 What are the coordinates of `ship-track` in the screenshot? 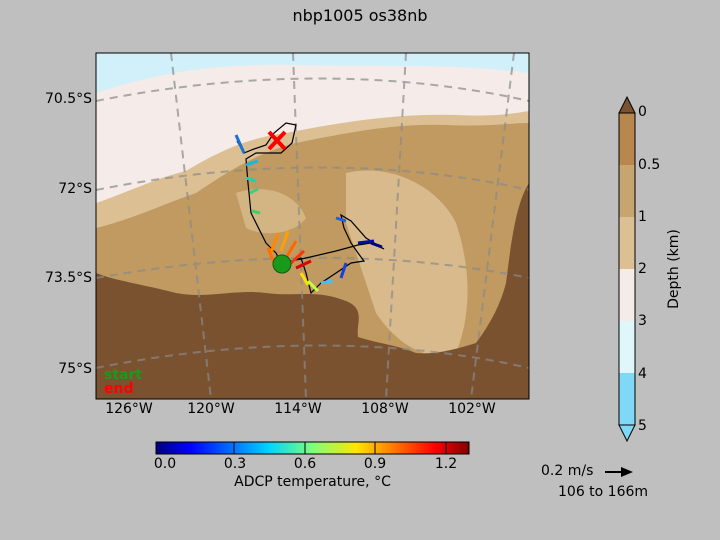 It's located at (310, 208).